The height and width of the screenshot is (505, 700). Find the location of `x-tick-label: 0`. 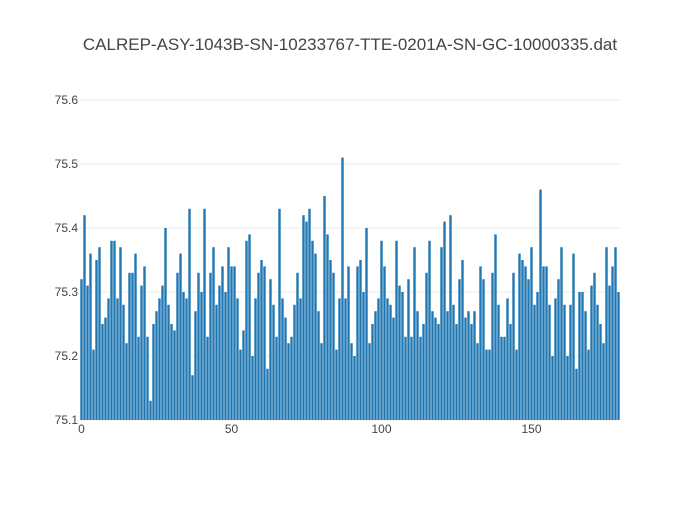

x-tick-label: 0 is located at coordinates (81, 429).